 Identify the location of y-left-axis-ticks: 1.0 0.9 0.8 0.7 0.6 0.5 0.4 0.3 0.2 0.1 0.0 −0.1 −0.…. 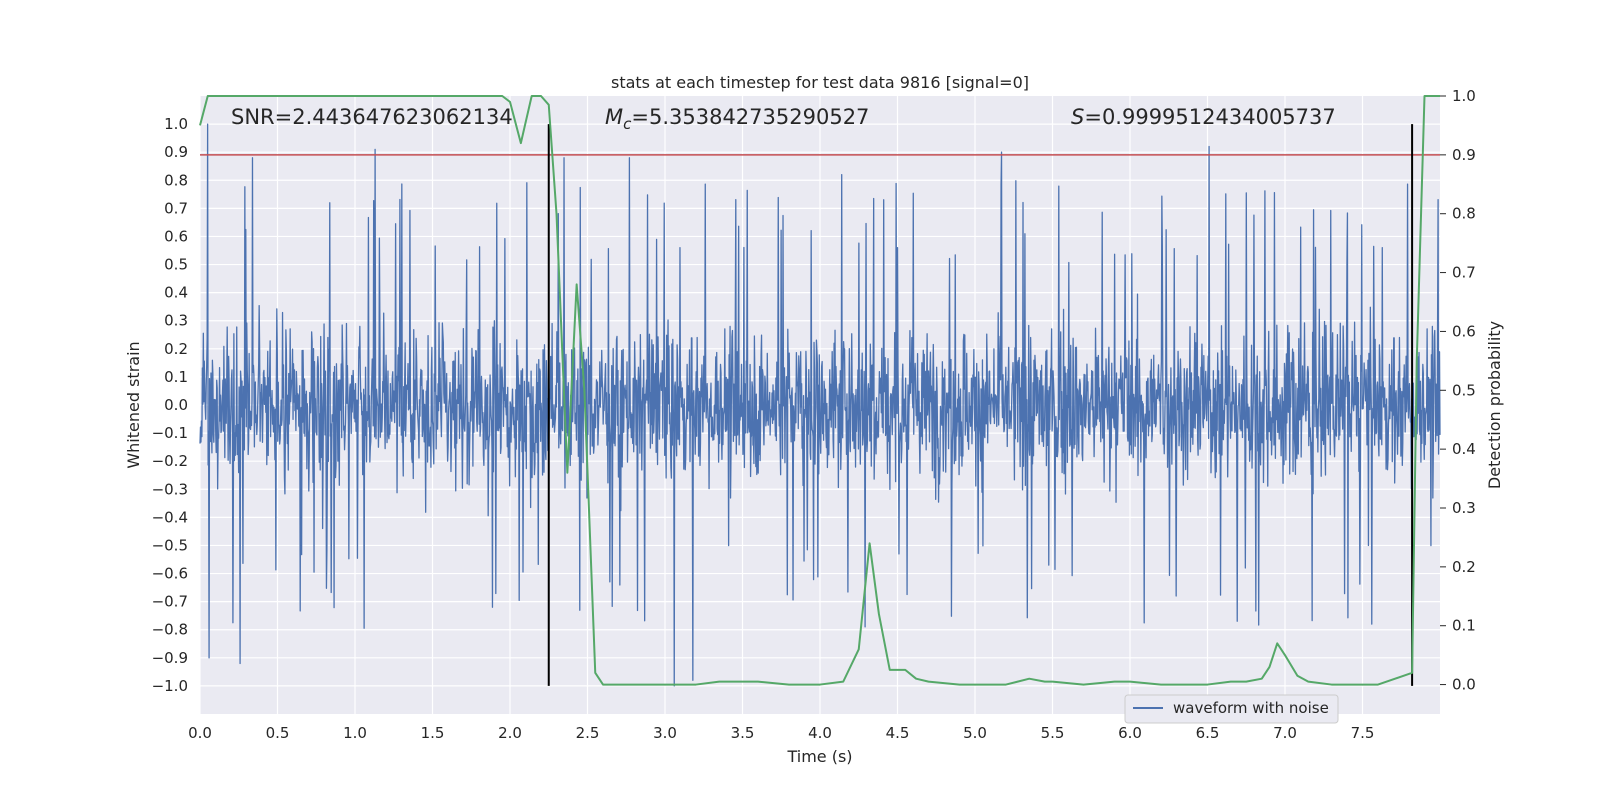
(170, 405).